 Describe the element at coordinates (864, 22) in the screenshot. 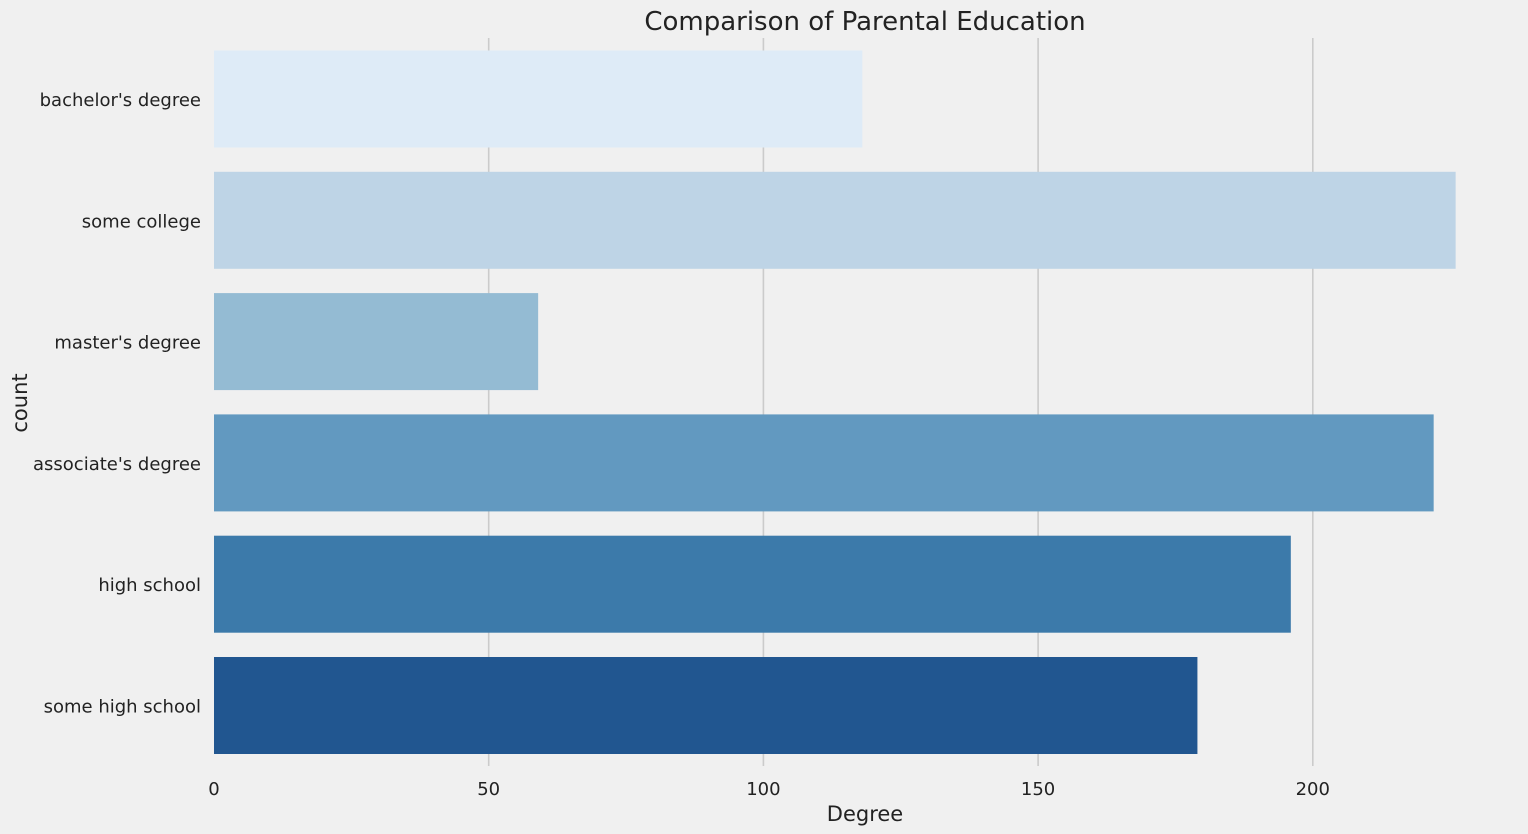

I see `chart-title: Comparison of Parental Education` at that location.